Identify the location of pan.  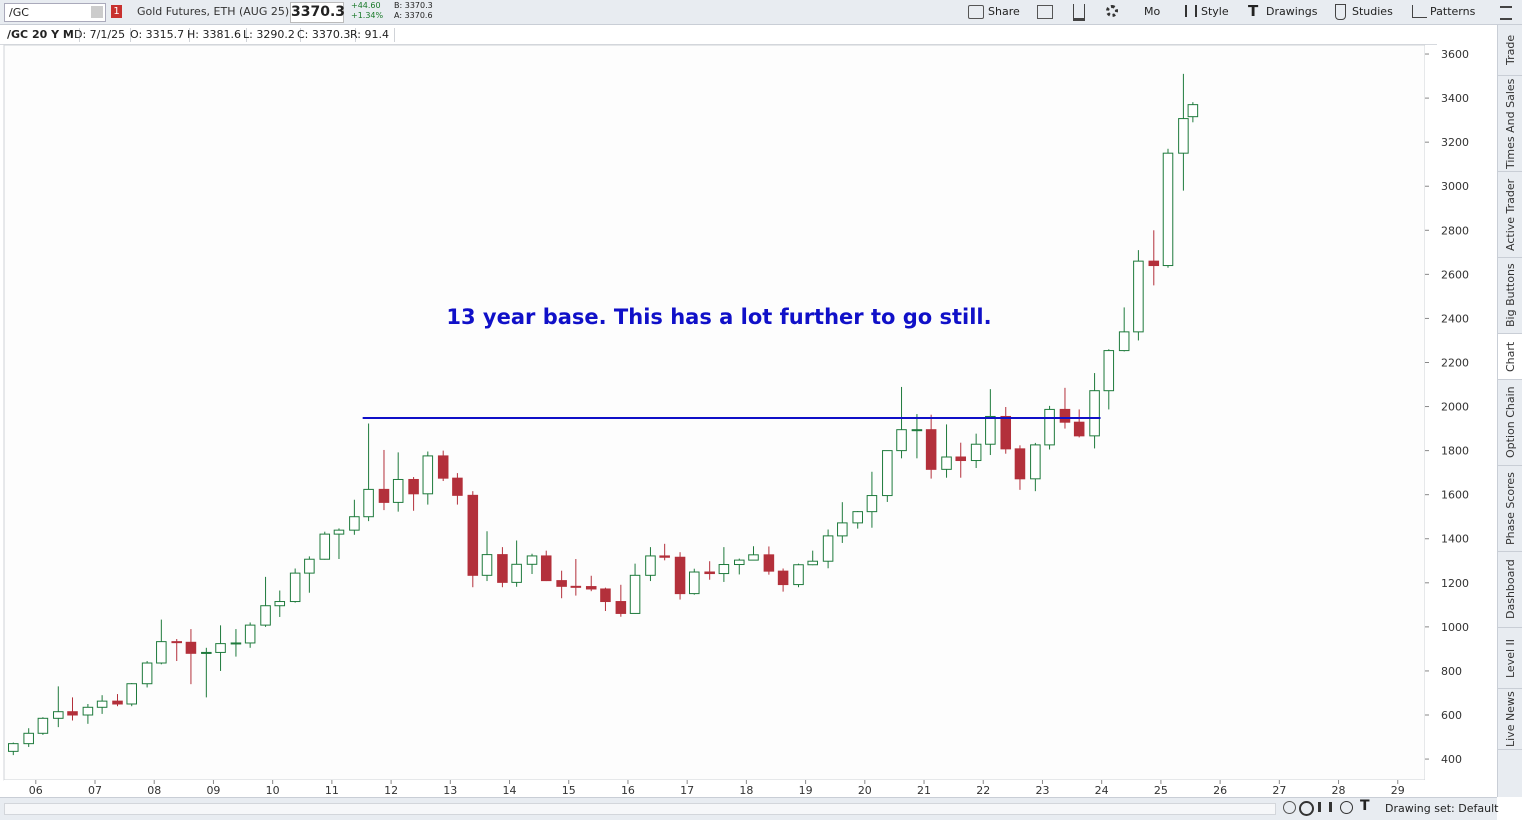
(1325, 807).